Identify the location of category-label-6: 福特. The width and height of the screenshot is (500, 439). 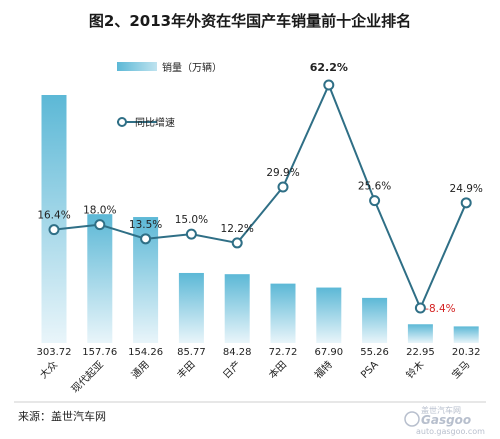
(323, 369).